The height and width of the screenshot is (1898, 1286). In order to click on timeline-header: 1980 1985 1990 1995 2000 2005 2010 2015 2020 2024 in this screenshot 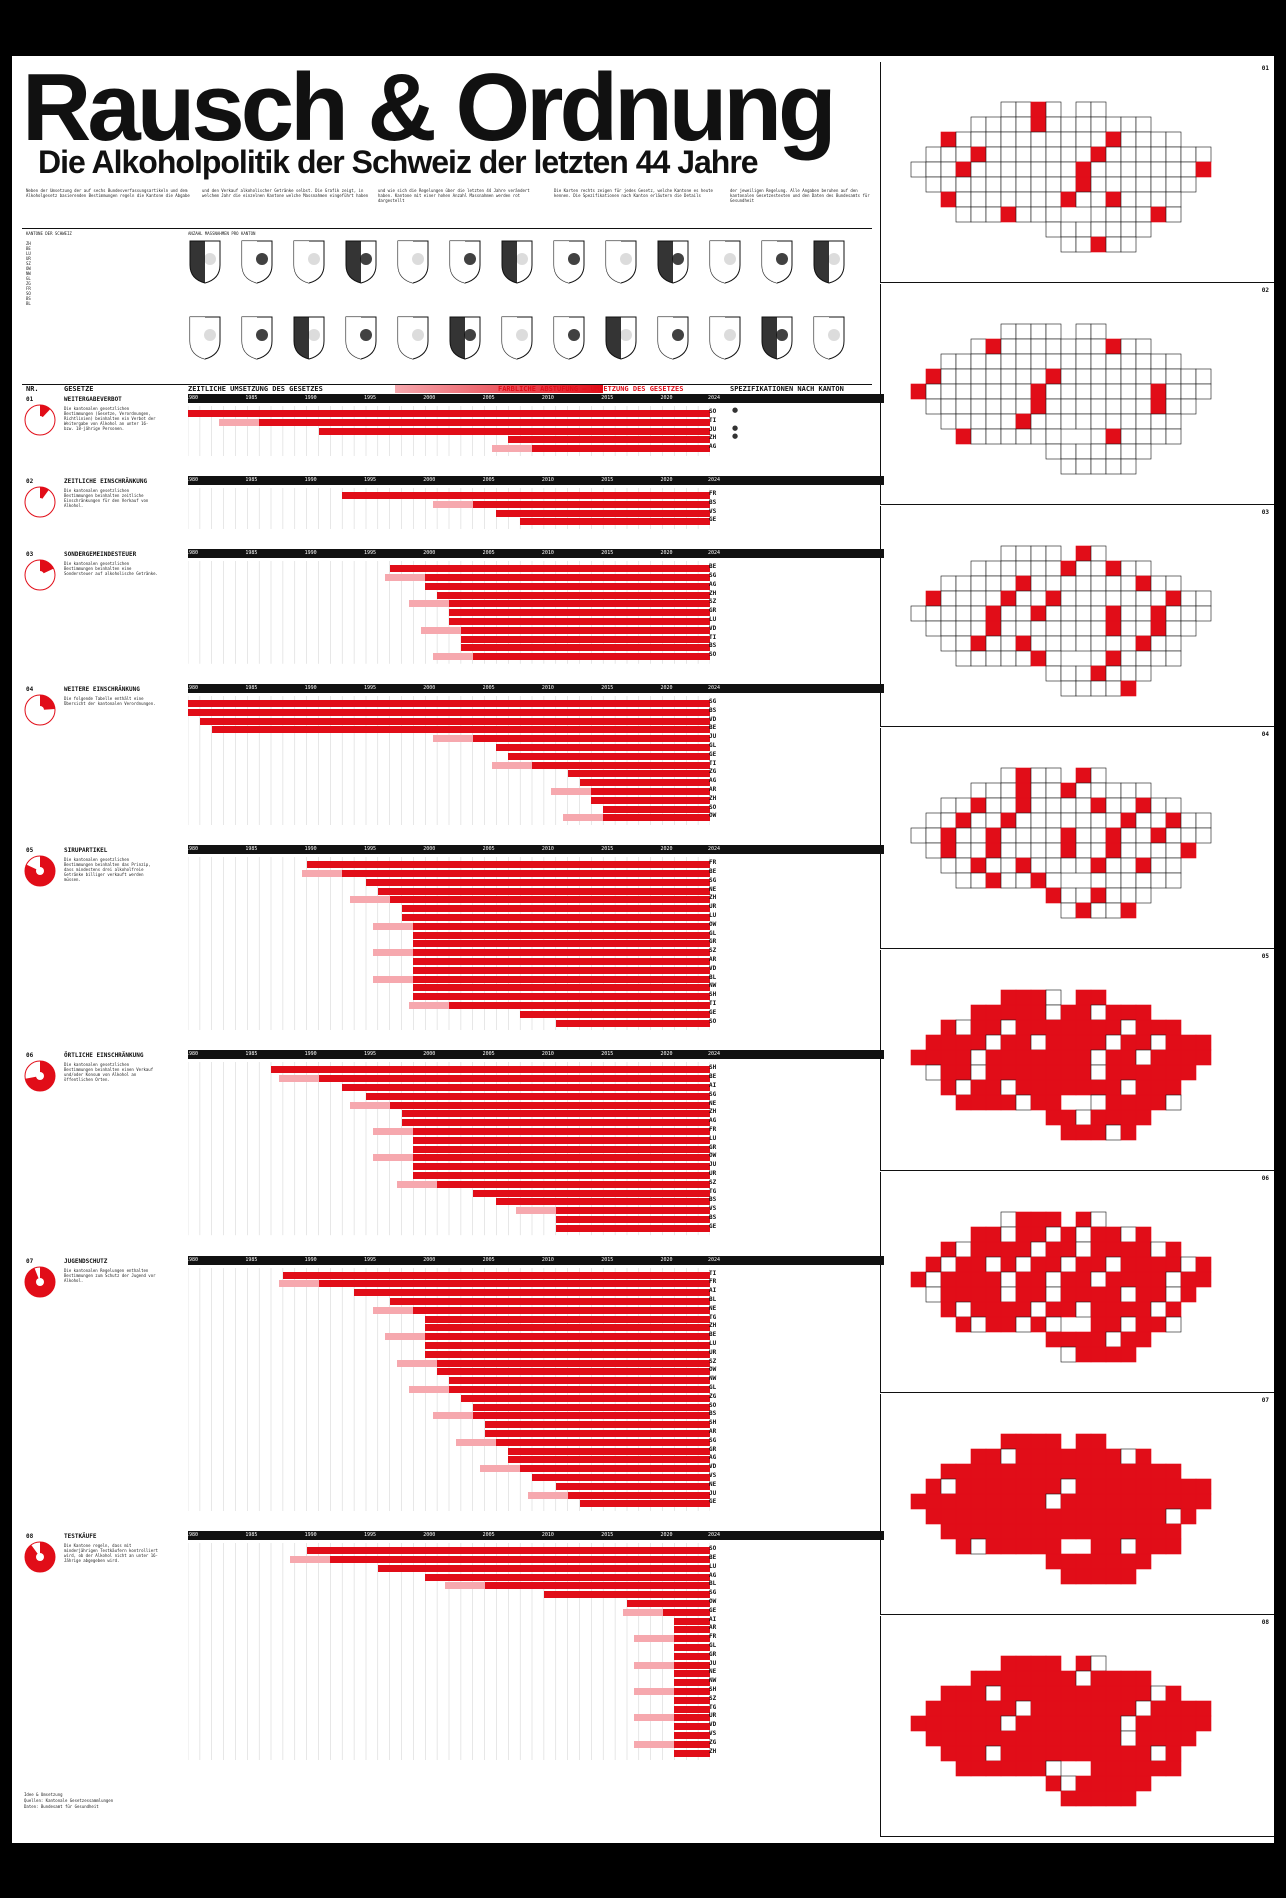, I will do `click(535, 398)`.